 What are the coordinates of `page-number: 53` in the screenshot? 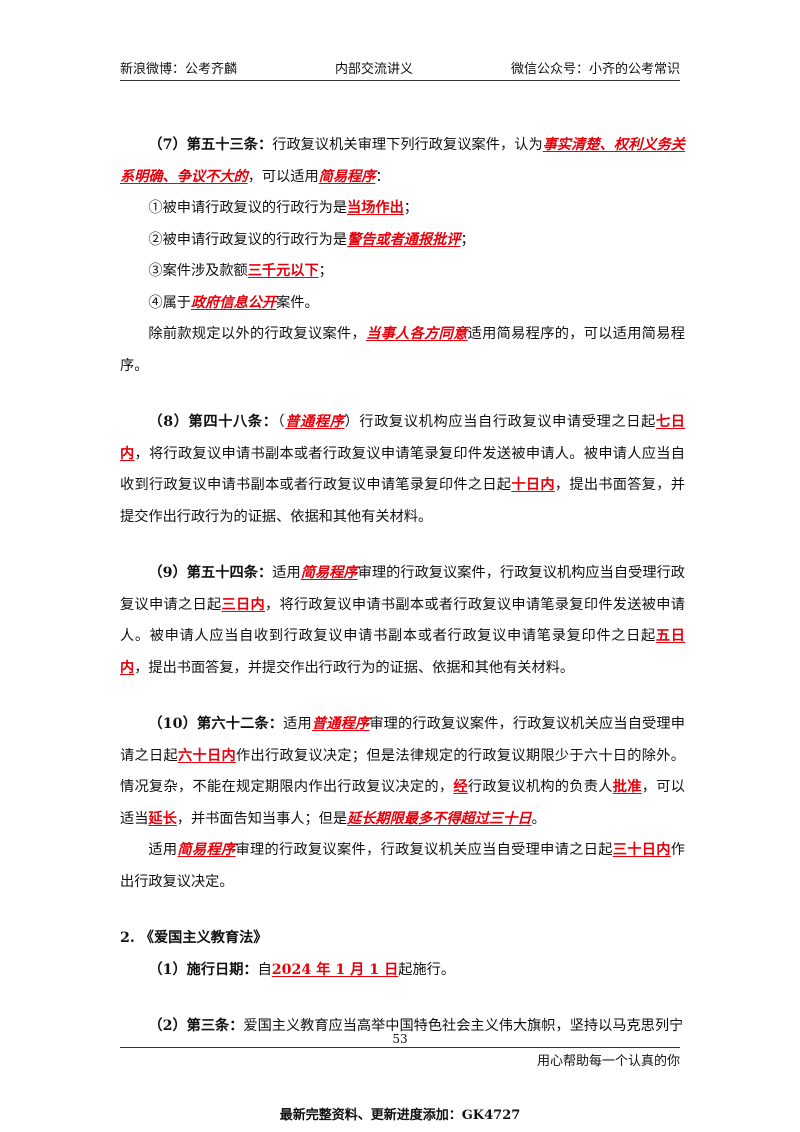 It's located at (400, 1039).